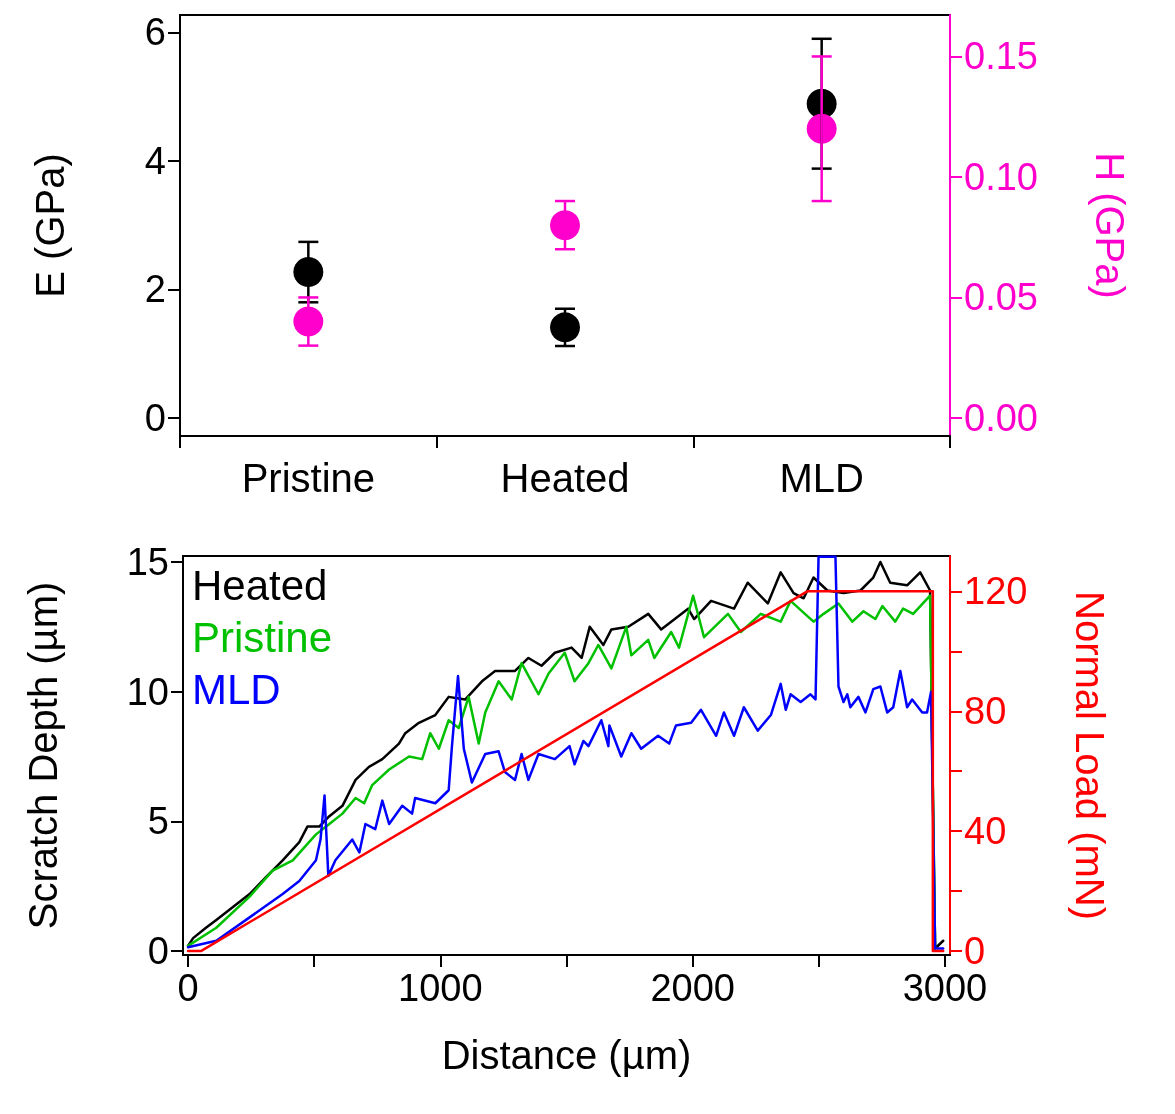 The image size is (1175, 1114). I want to click on y2-tick-label: 0.00, so click(1001, 417).